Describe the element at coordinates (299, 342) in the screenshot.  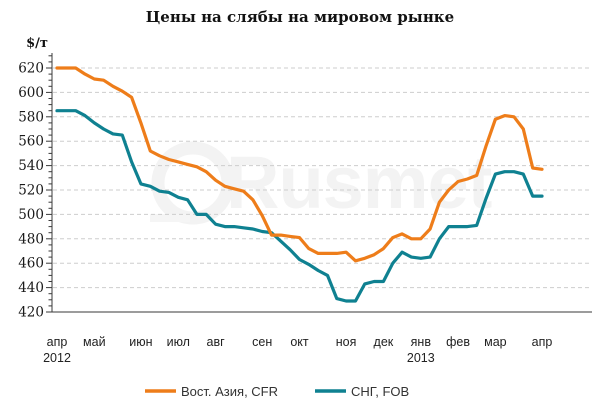
I see `x-axis-month-label: окт` at that location.